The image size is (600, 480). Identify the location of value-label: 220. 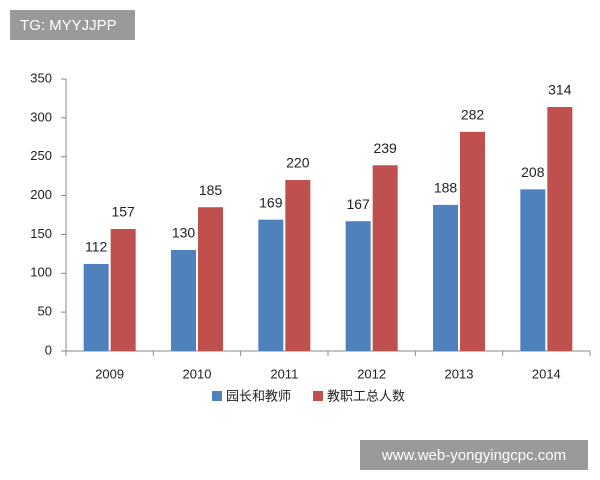
(298, 163).